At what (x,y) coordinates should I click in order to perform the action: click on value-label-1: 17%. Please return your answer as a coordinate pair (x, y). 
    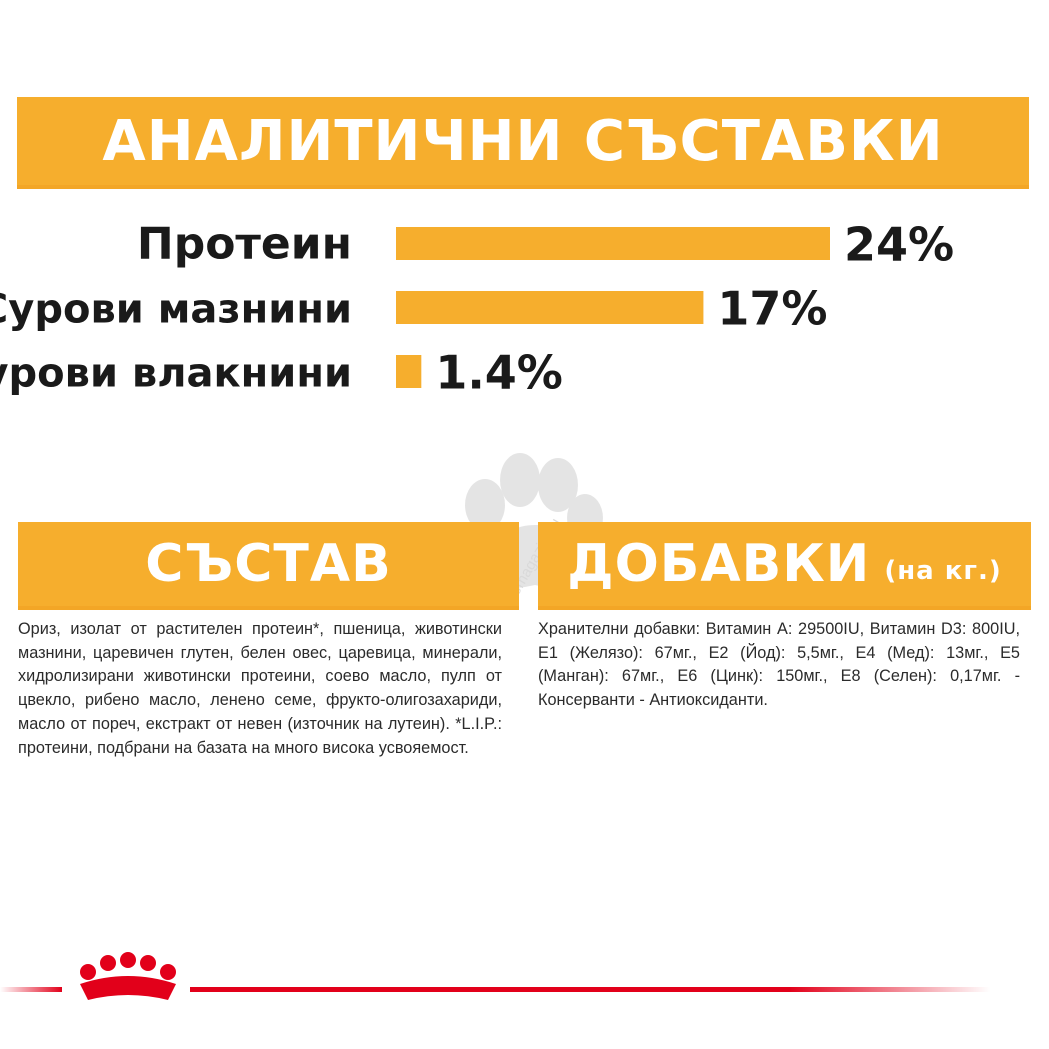
    Looking at the image, I should click on (772, 309).